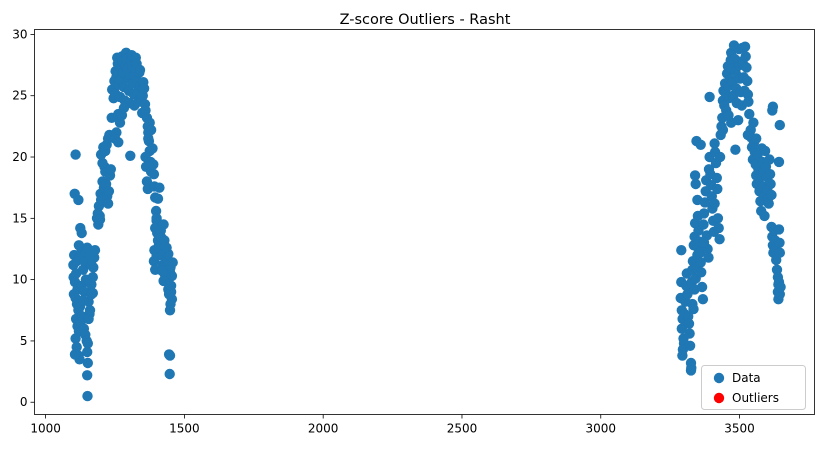 The height and width of the screenshot is (456, 822). I want to click on legend-box, so click(753, 387).